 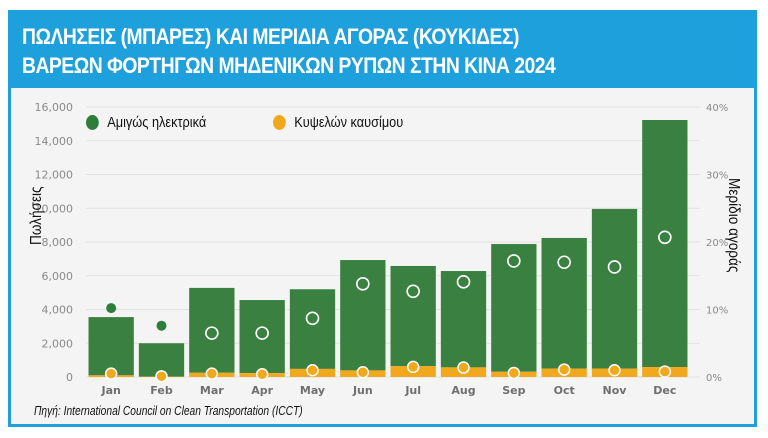 I want to click on x-tick-label: Sep, so click(x=513, y=390).